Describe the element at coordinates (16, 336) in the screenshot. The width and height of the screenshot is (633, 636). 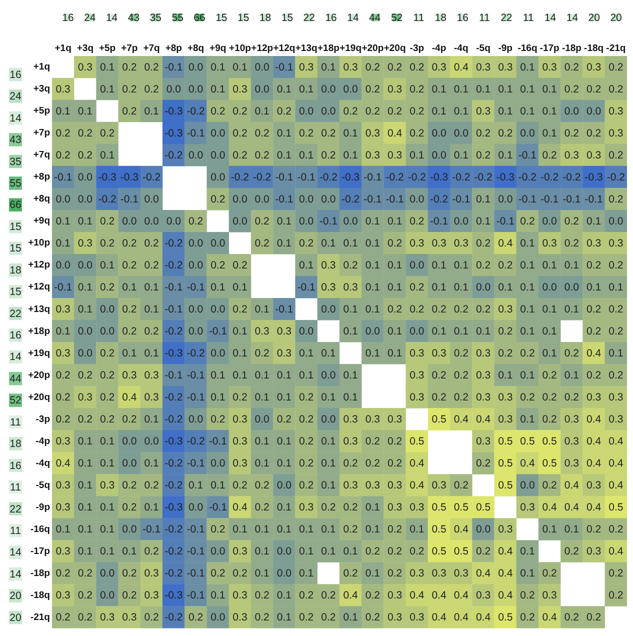
I see `data-label: 16` at that location.